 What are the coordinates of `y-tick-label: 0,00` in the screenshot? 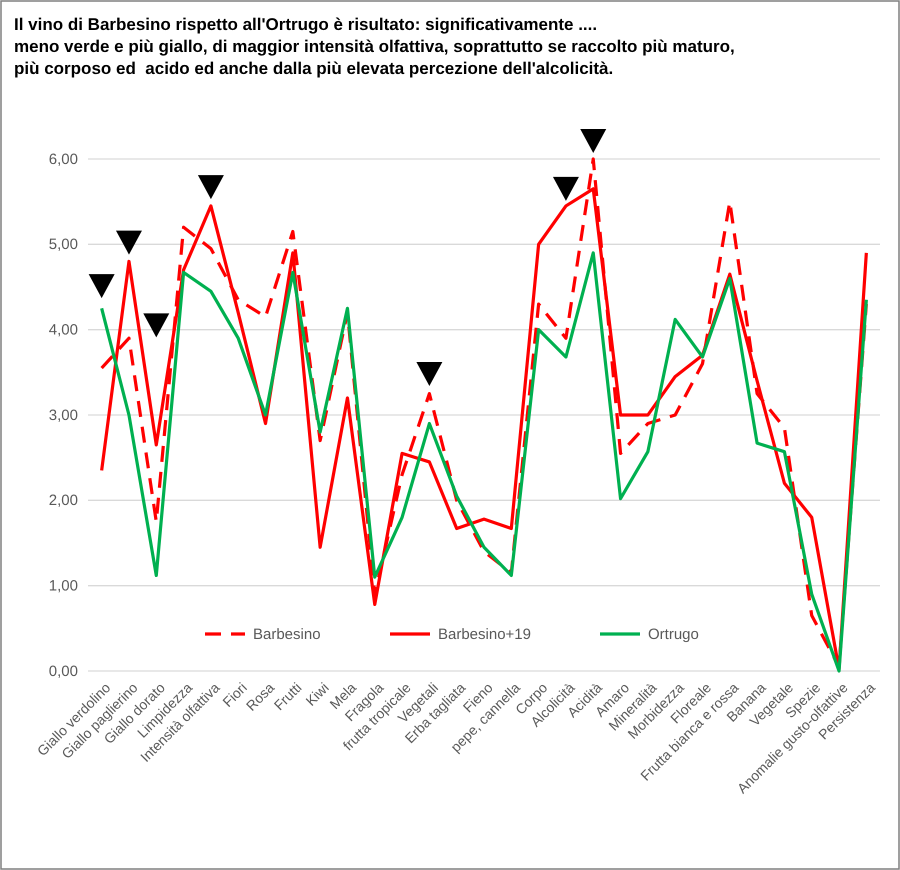 It's located at (63, 671).